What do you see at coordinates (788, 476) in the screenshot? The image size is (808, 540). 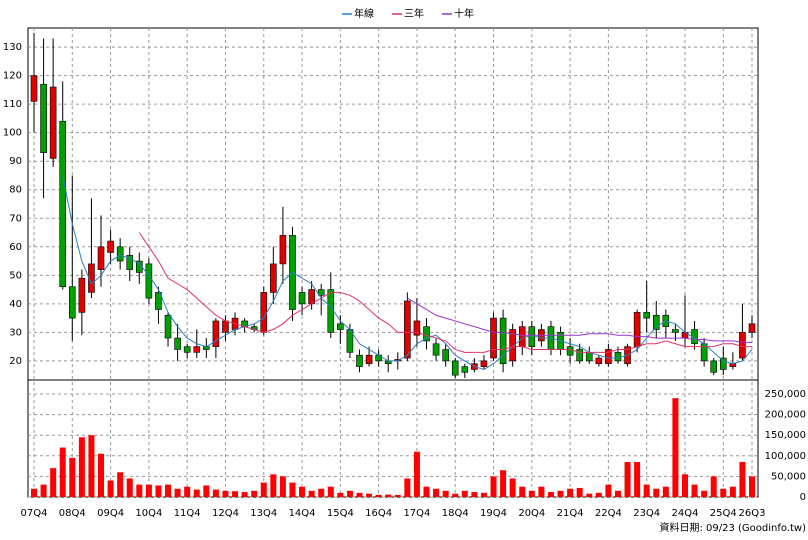 I see `y2-tick-label: 50,000` at bounding box center [788, 476].